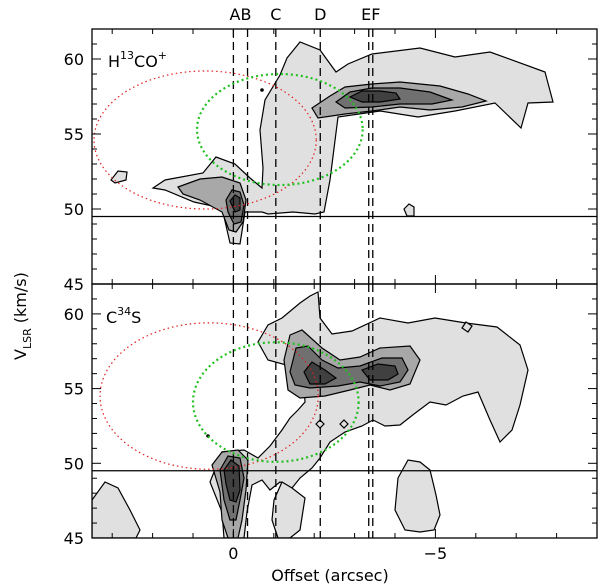  What do you see at coordinates (123, 316) in the screenshot?
I see `panel-bottom-molecule-label: C34S` at bounding box center [123, 316].